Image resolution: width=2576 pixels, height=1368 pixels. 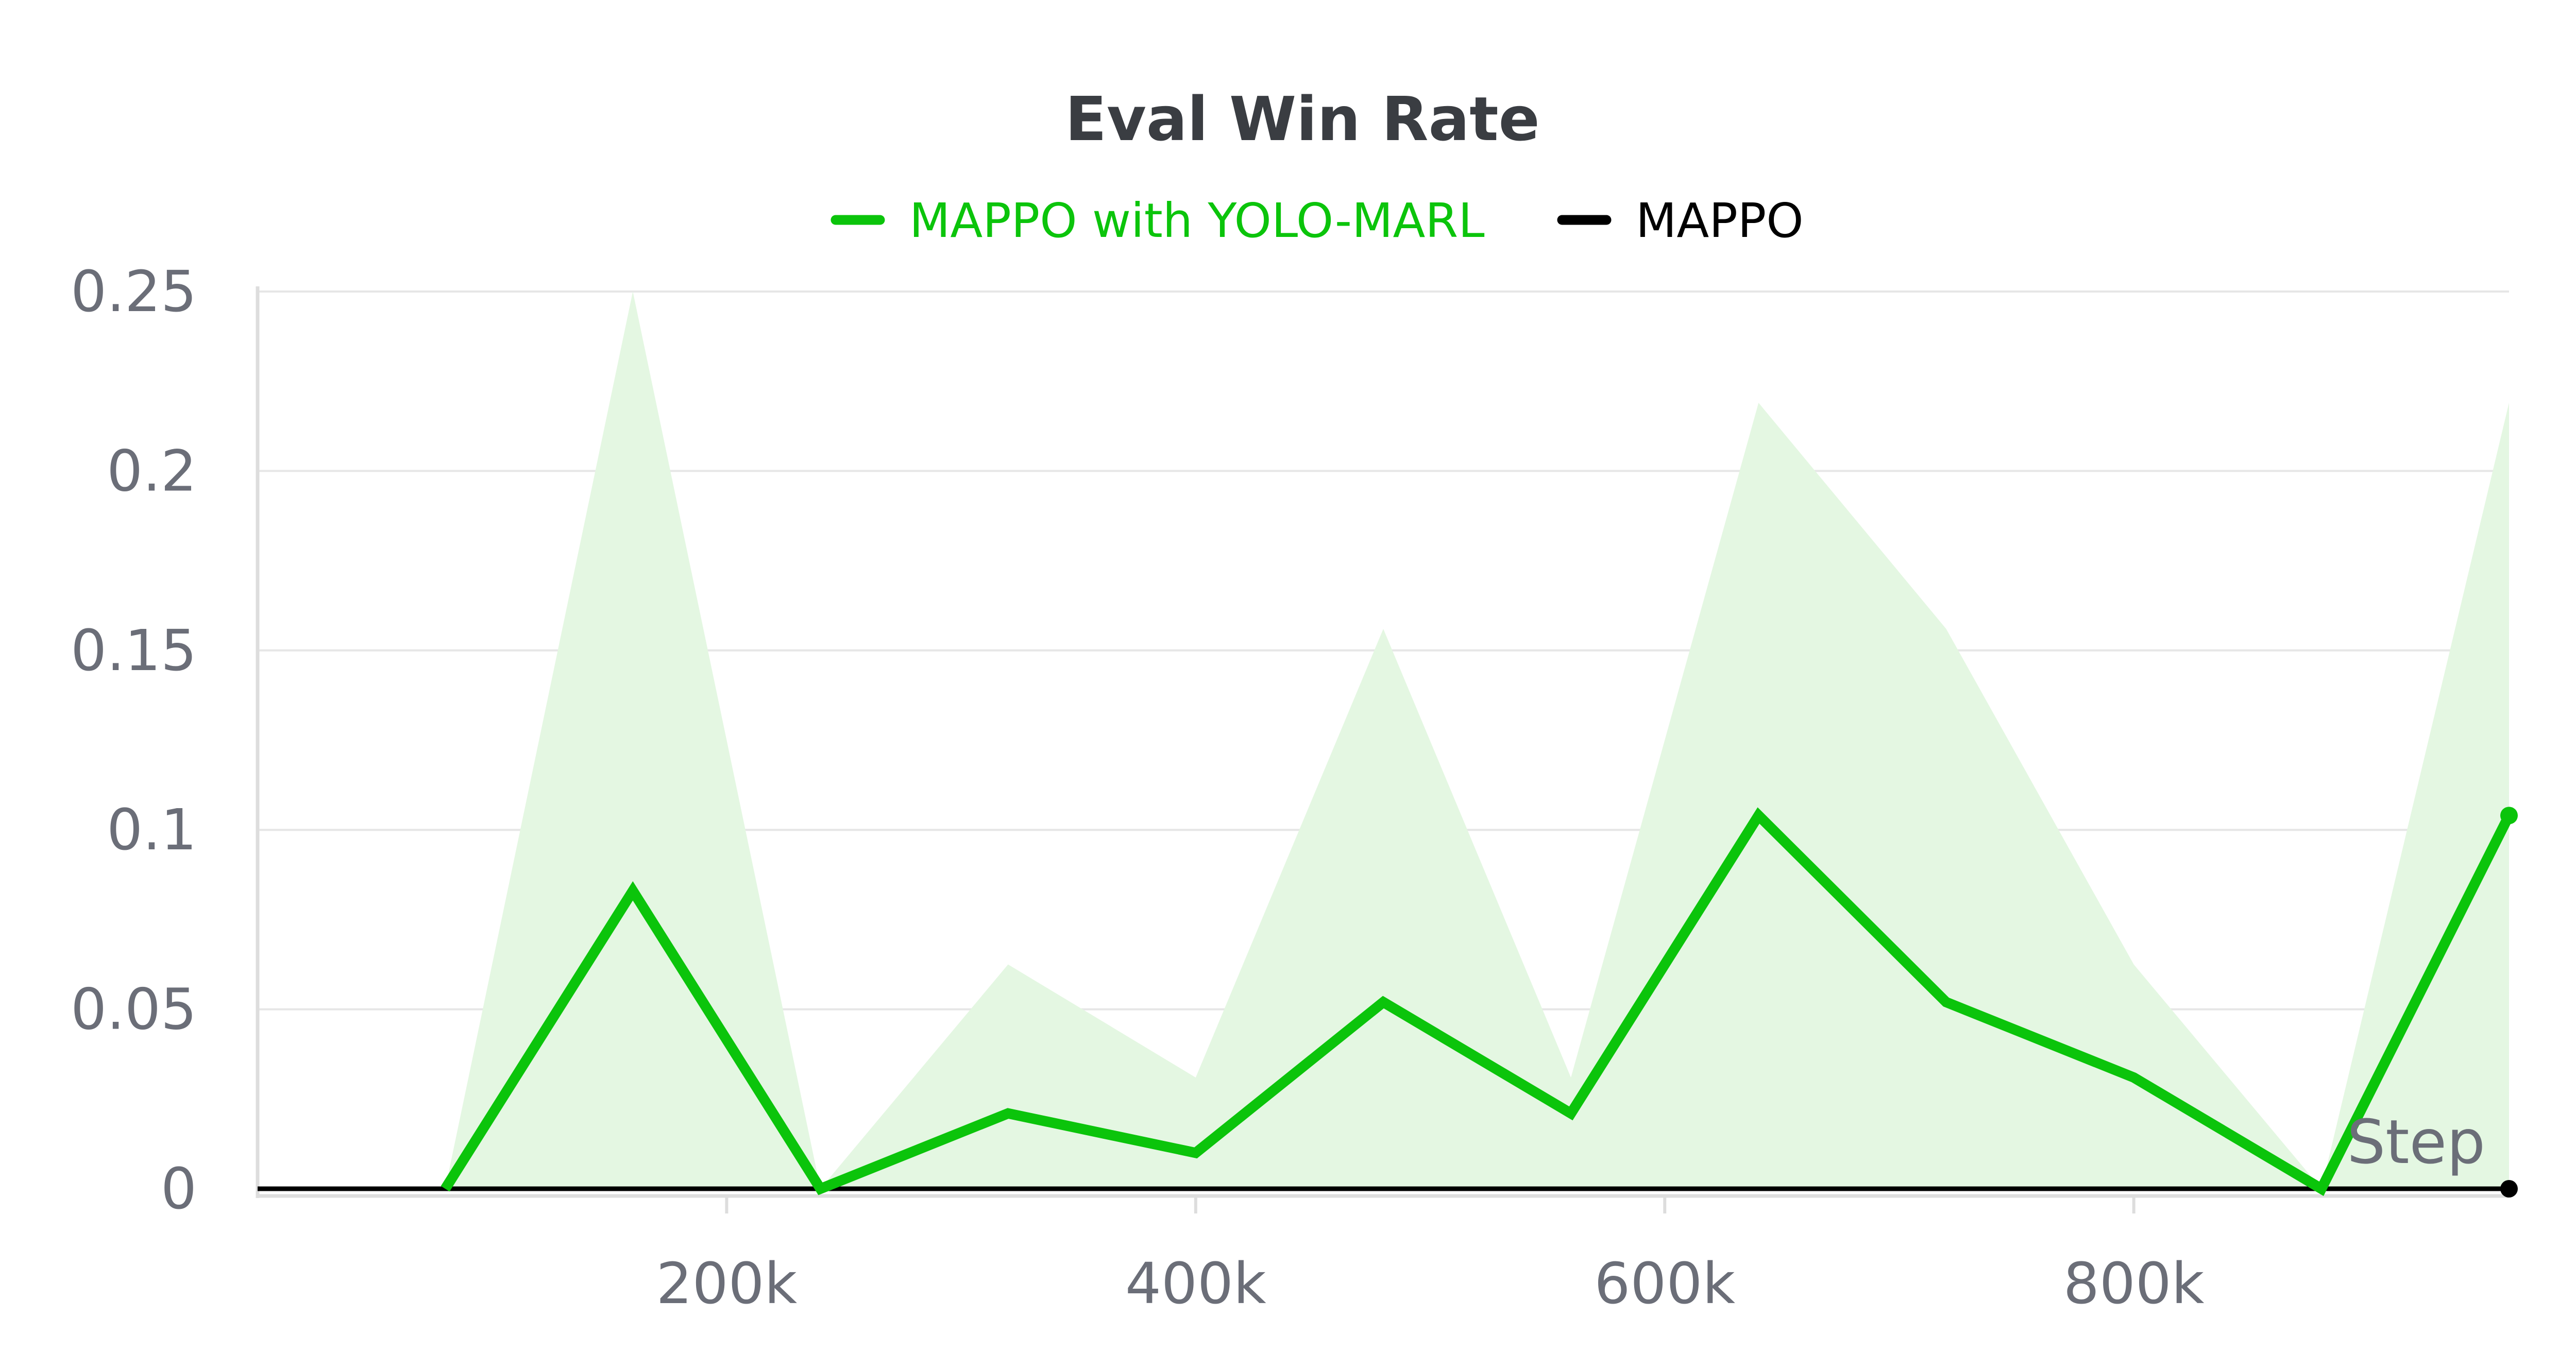 I want to click on legend-label-series-2: MAPPO, so click(x=1720, y=220).